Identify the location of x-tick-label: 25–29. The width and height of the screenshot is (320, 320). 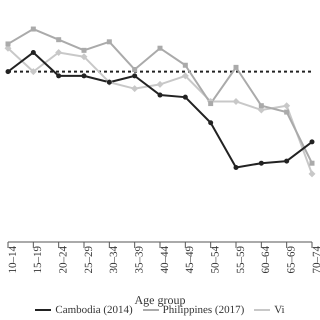
(88, 260).